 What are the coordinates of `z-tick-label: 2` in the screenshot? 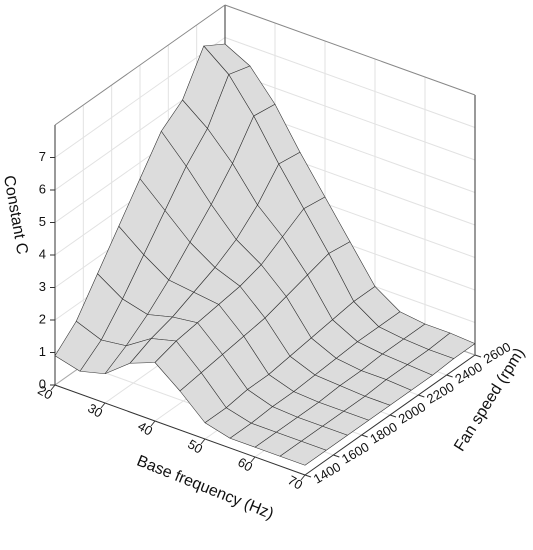 It's located at (42, 318).